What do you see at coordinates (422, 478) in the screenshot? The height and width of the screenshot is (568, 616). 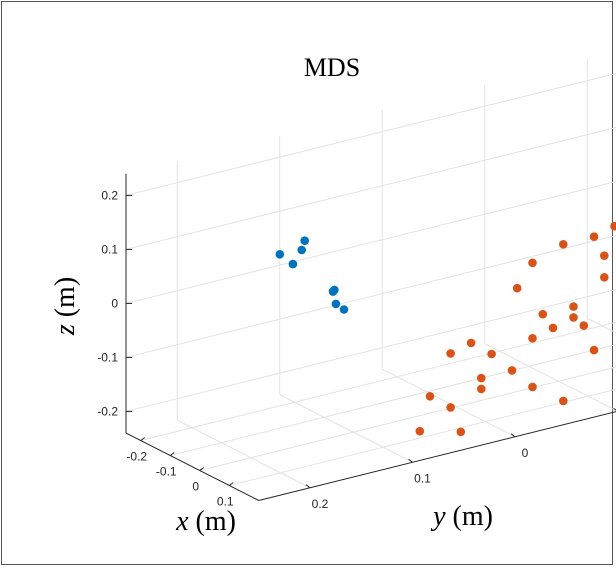 I see `y-tick-label: 0.1` at bounding box center [422, 478].